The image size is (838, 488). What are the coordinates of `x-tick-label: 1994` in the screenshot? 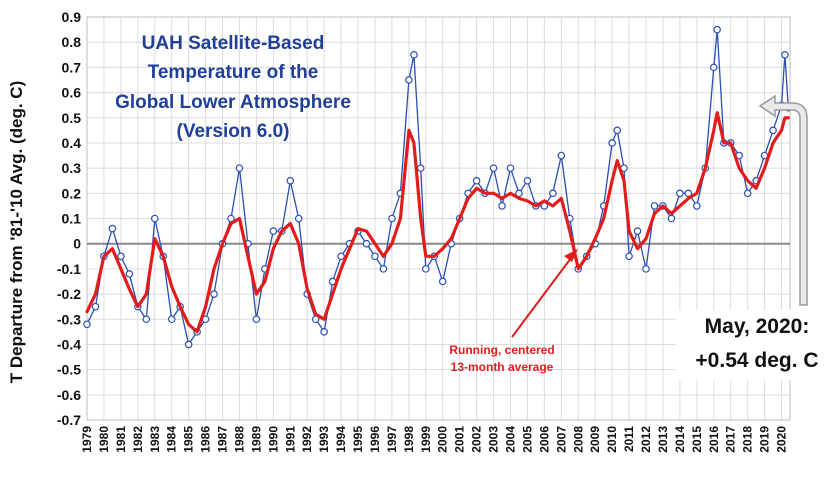 It's located at (341, 439).